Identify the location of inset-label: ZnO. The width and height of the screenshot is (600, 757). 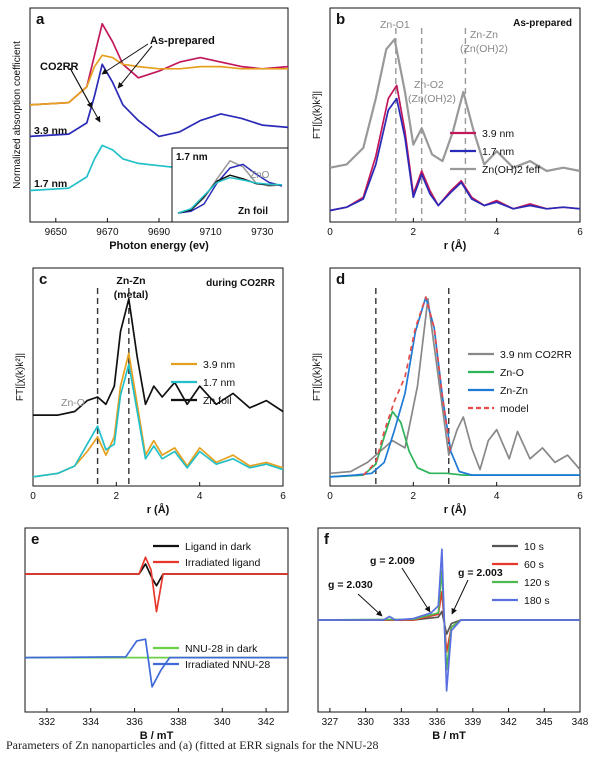
(260, 175).